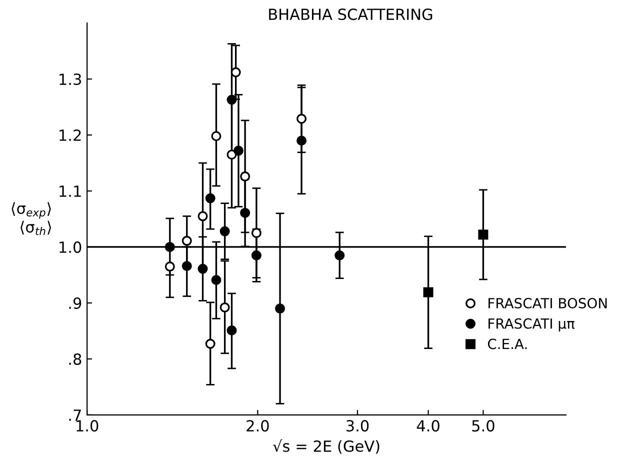  Describe the element at coordinates (531, 325) in the screenshot. I see `legend-label: FRASCATI μπ` at that location.